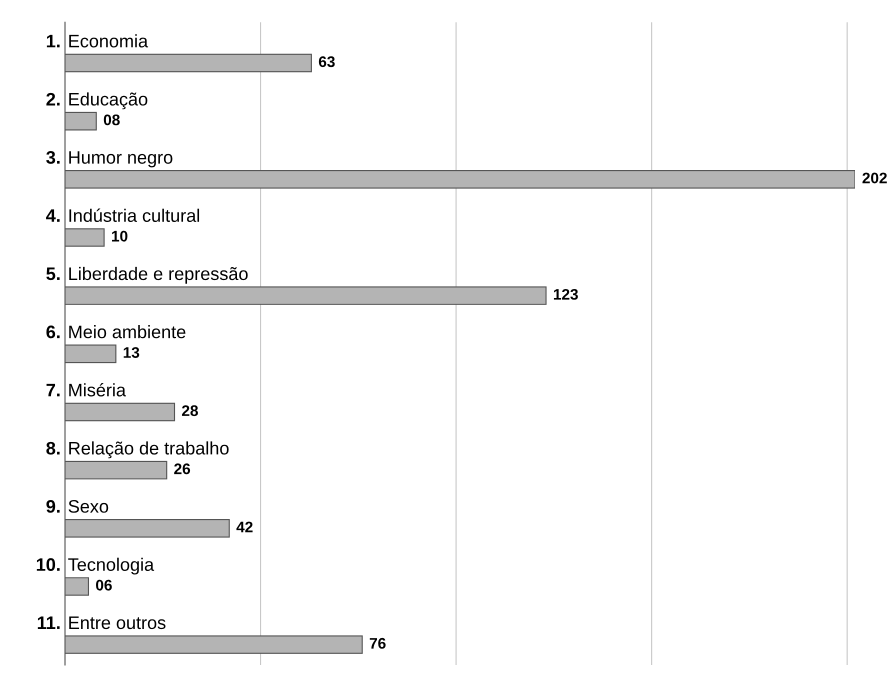 The image size is (893, 673). Describe the element at coordinates (123, 215) in the screenshot. I see `y-tick-label: 4. Indústria cultural` at that location.